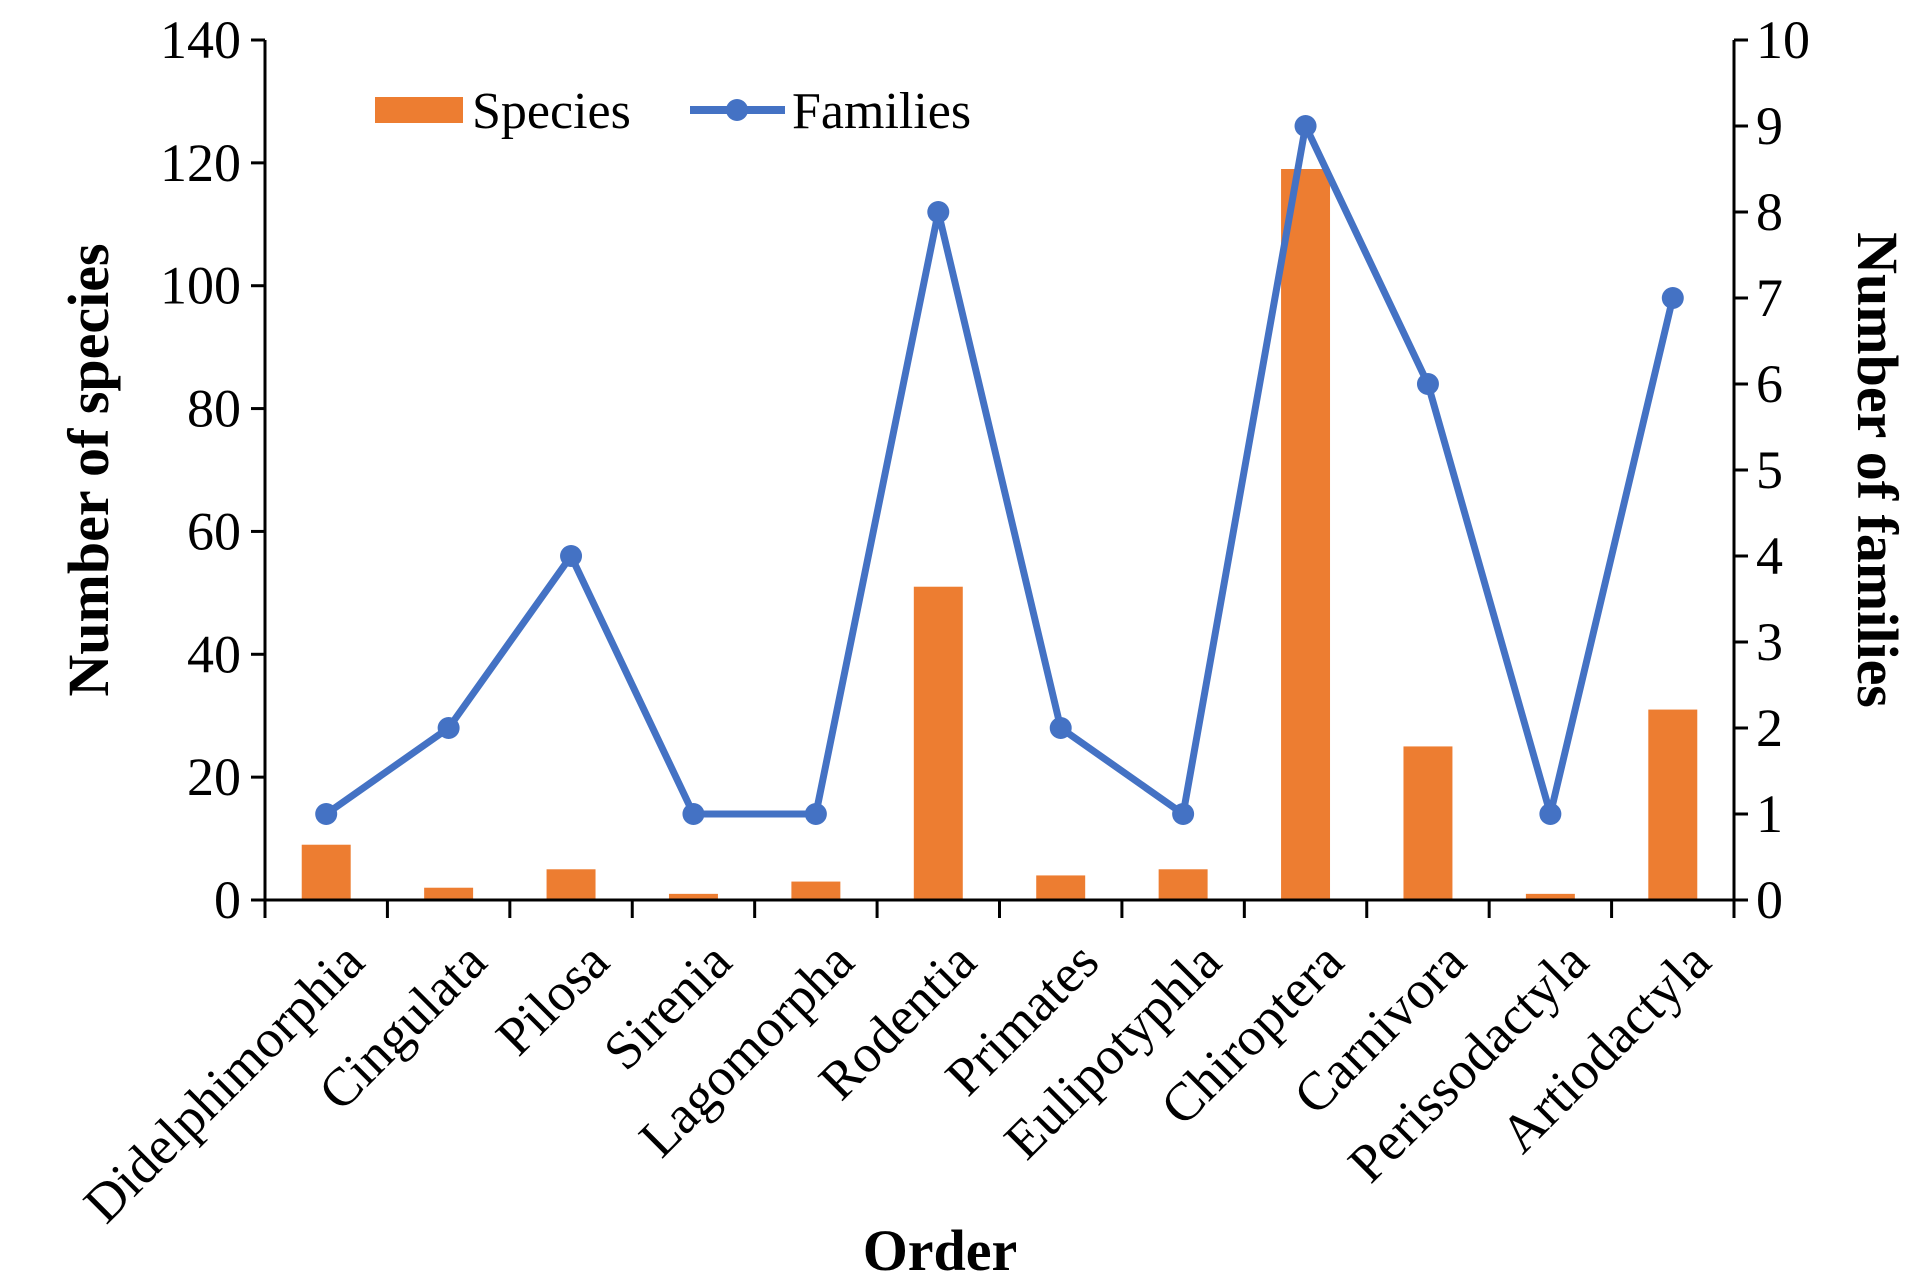  Describe the element at coordinates (1183, 884) in the screenshot. I see `bar-eulipotyphla` at that location.